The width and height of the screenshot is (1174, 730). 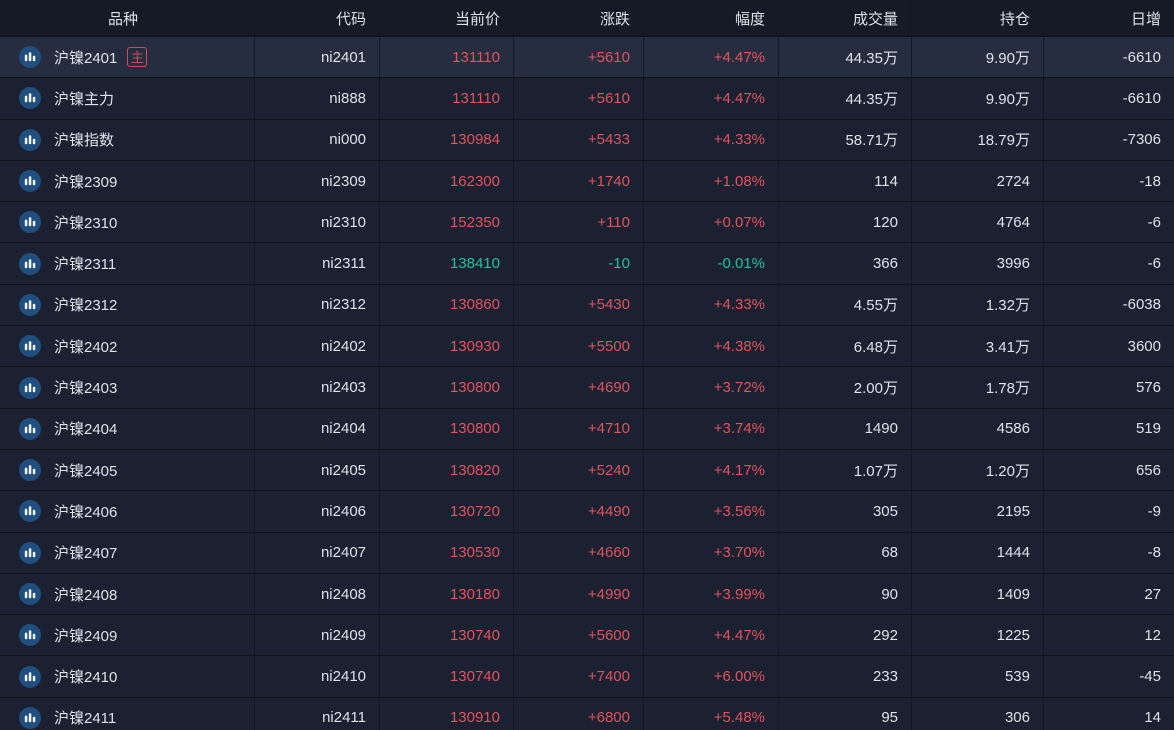 What do you see at coordinates (711, 387) in the screenshot?
I see `change-pct-cell: +3.72%` at bounding box center [711, 387].